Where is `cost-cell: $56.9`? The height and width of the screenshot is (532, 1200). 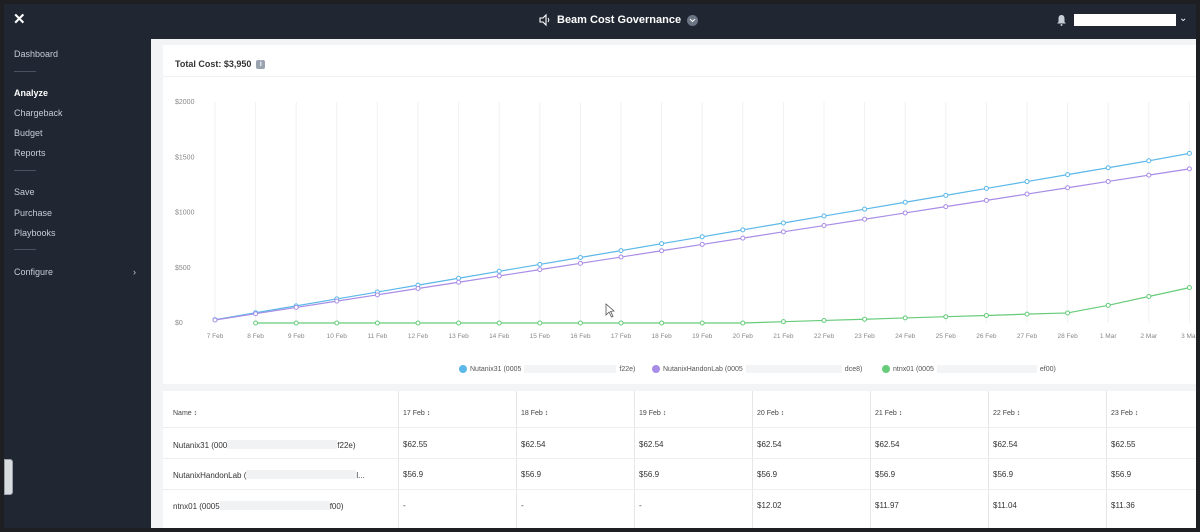 cost-cell: $56.9 is located at coordinates (531, 474).